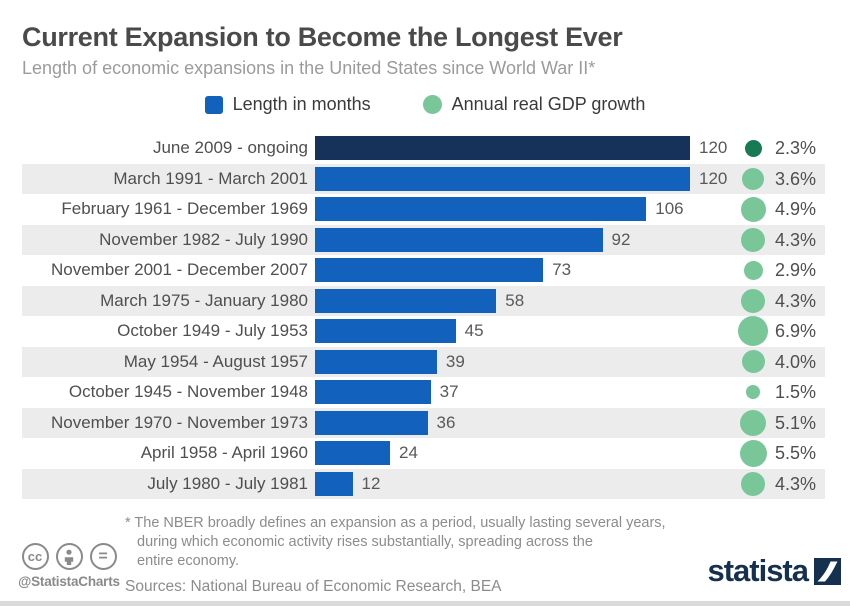 The width and height of the screenshot is (850, 606). I want to click on legend: Length in months Annual real GDP growth, so click(425, 104).